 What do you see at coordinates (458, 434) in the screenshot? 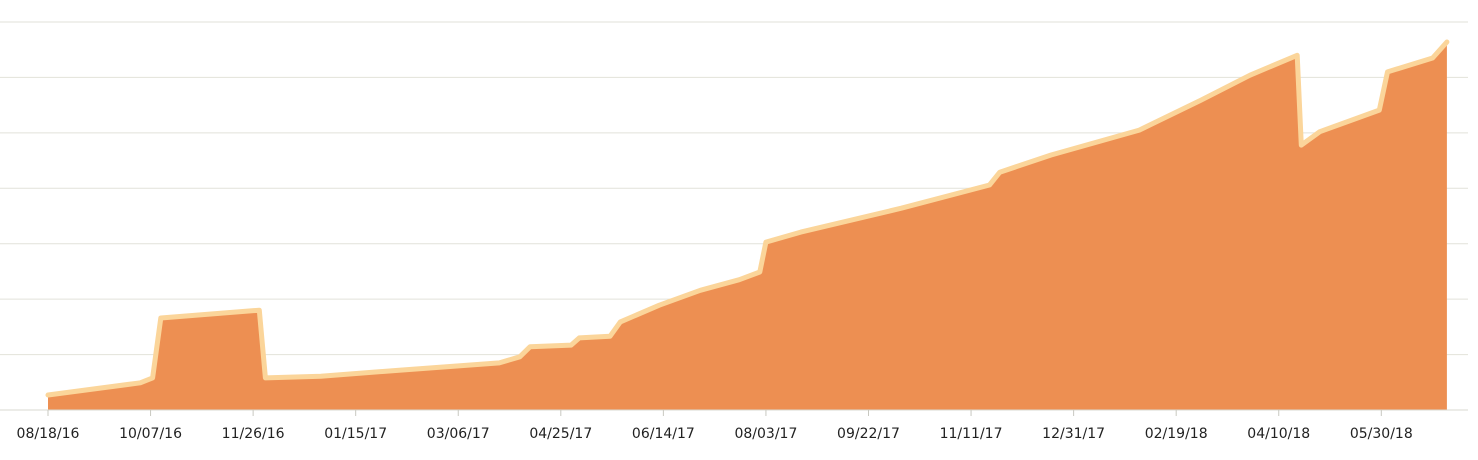
I see `x-tick-label: 03/06/17` at bounding box center [458, 434].